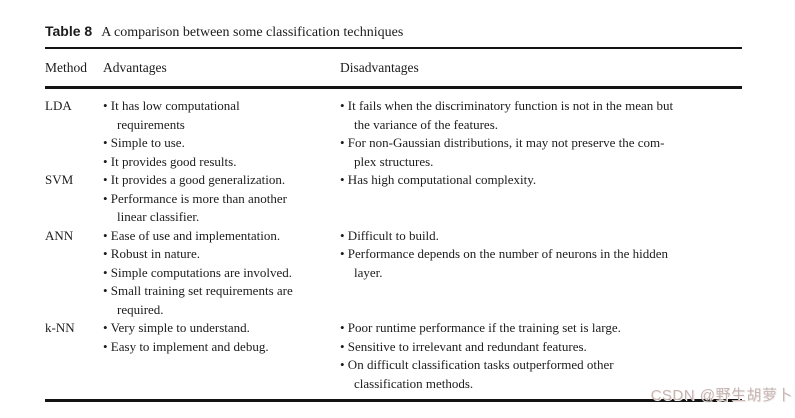 The width and height of the screenshot is (795, 418). Describe the element at coordinates (151, 253) in the screenshot. I see `bullet-item: • Robust in nature.` at that location.